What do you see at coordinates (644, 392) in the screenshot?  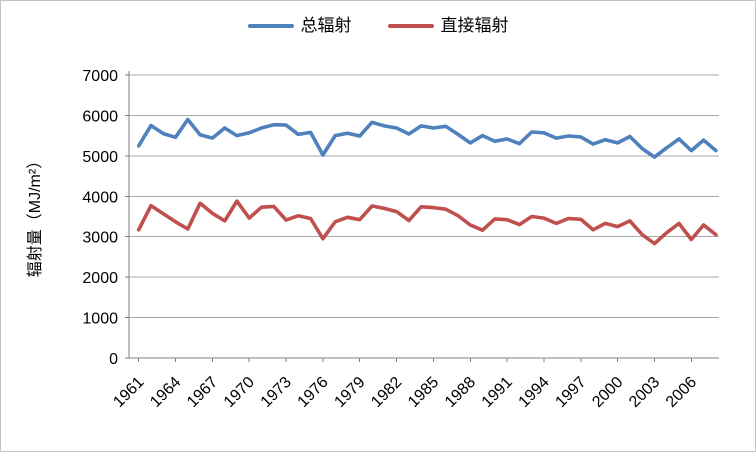 I see `x-tick-label: 2003` at bounding box center [644, 392].